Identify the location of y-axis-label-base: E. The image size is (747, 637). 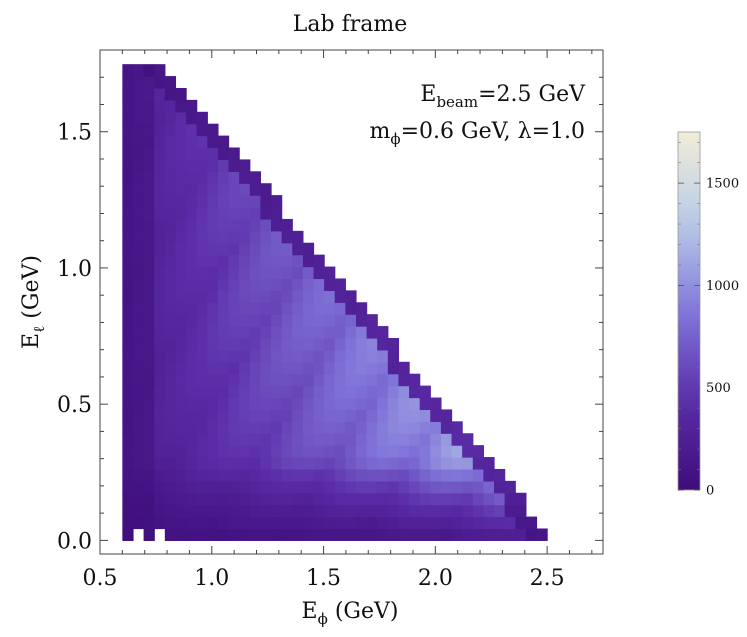
(31, 341).